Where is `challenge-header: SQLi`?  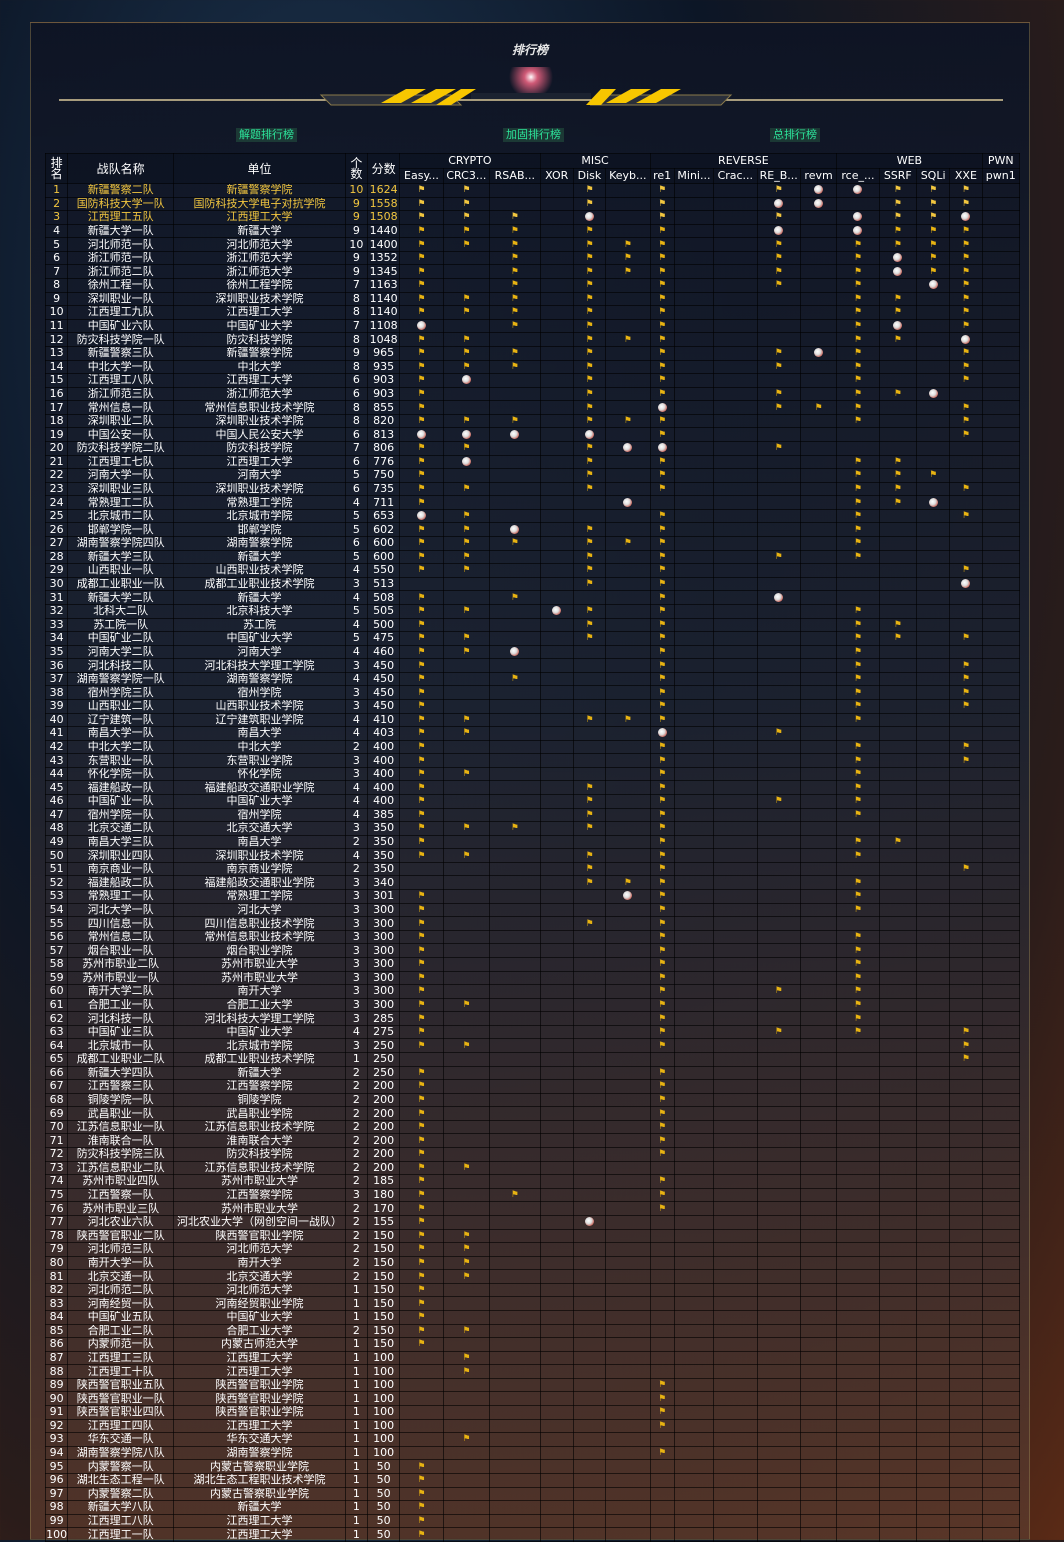 challenge-header: SQLi is located at coordinates (933, 176).